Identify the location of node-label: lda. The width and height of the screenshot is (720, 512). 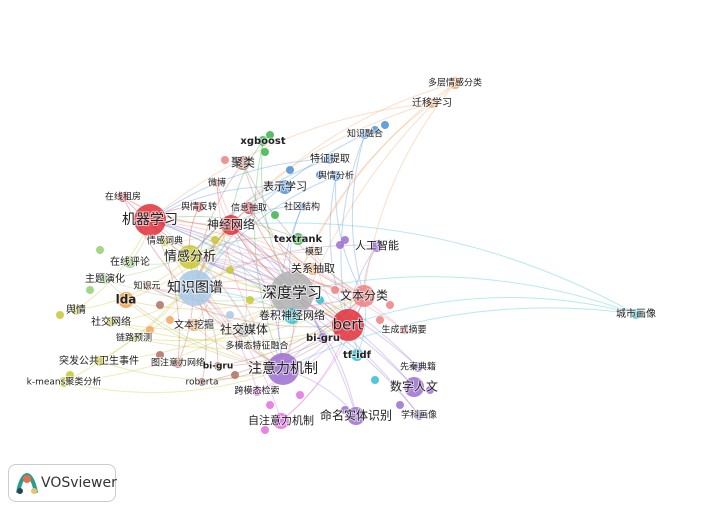
(126, 300).